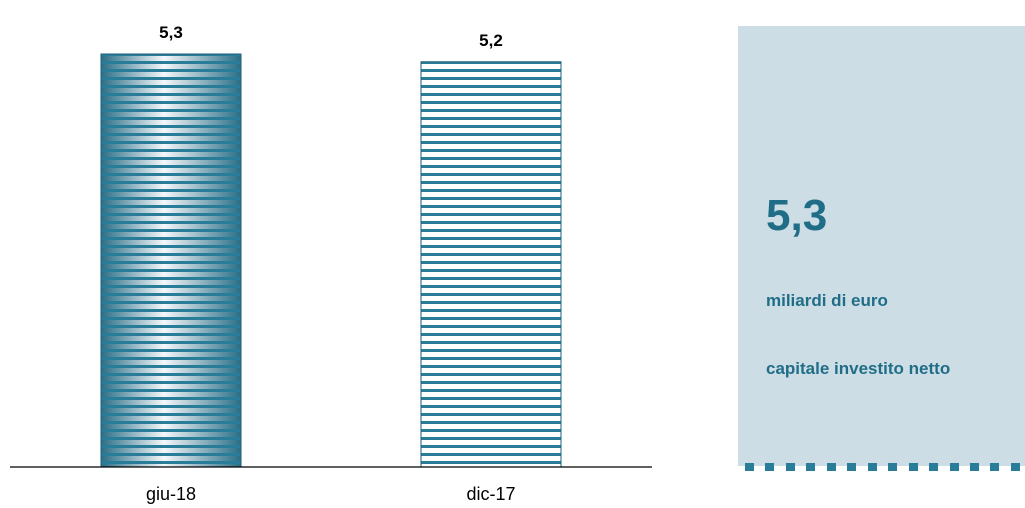 This screenshot has width=1025, height=508. I want to click on summary-unit: miliardi di euro, so click(827, 300).